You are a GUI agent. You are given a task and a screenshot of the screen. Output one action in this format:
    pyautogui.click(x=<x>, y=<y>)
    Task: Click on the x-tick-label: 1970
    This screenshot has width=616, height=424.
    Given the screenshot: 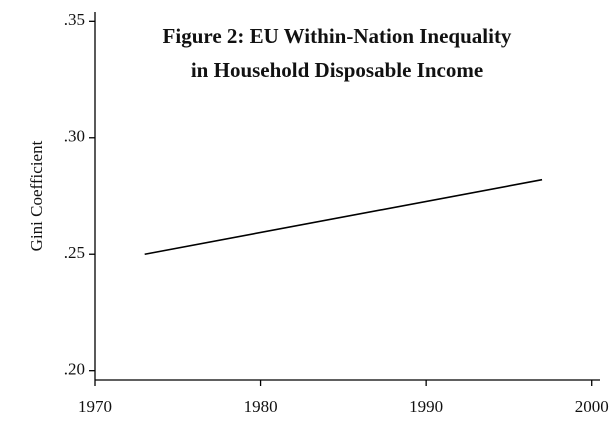 What is the action you would take?
    pyautogui.click(x=95, y=406)
    